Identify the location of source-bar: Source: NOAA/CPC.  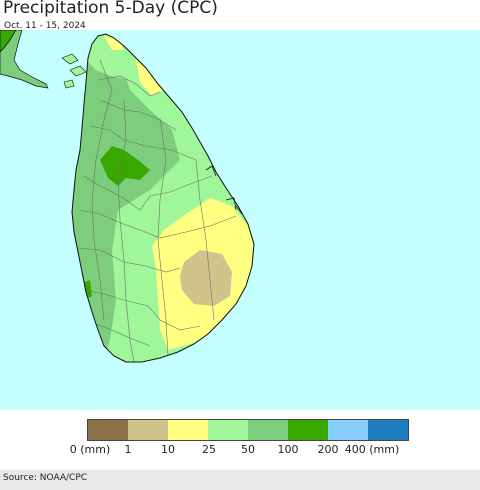
(240, 480).